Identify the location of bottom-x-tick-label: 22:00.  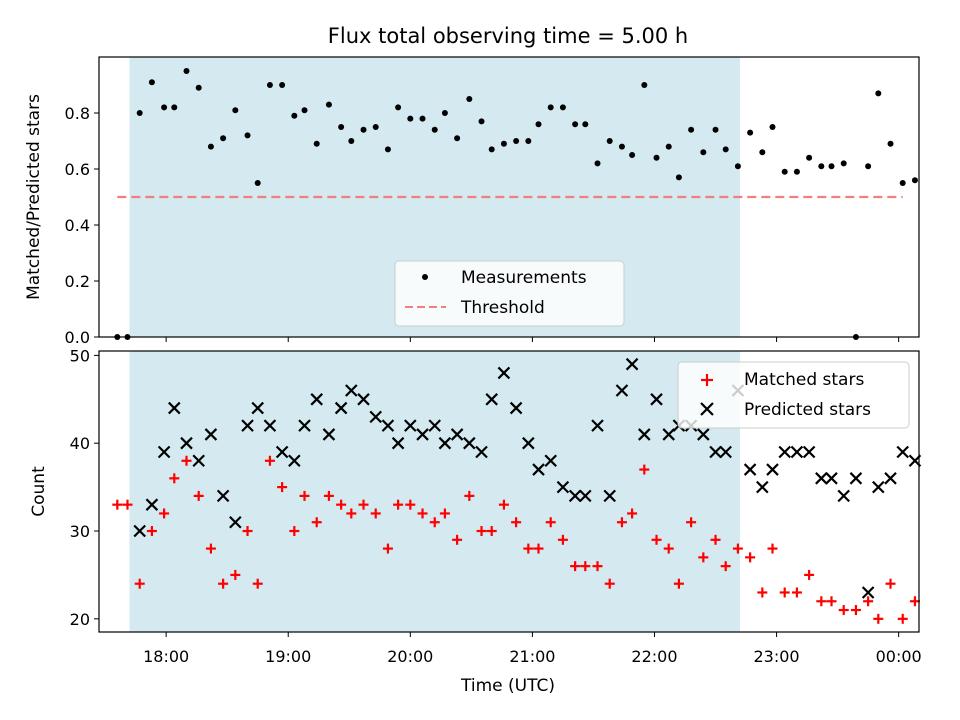
(654, 656).